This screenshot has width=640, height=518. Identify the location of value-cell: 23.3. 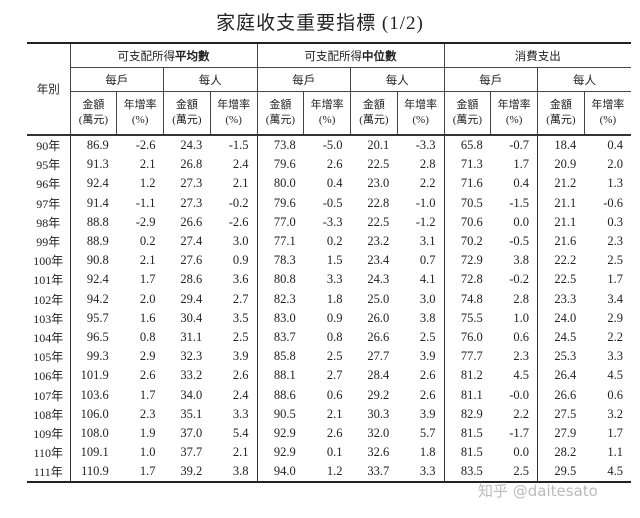
(561, 299).